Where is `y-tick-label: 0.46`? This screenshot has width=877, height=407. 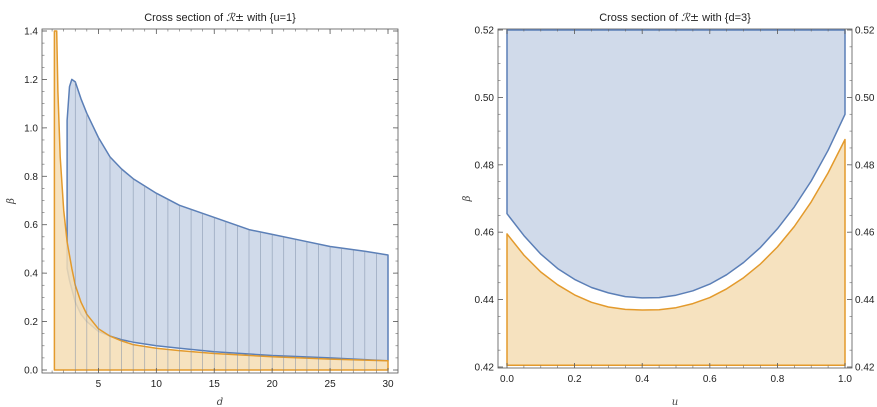
y-tick-label: 0.46 is located at coordinates (485, 233).